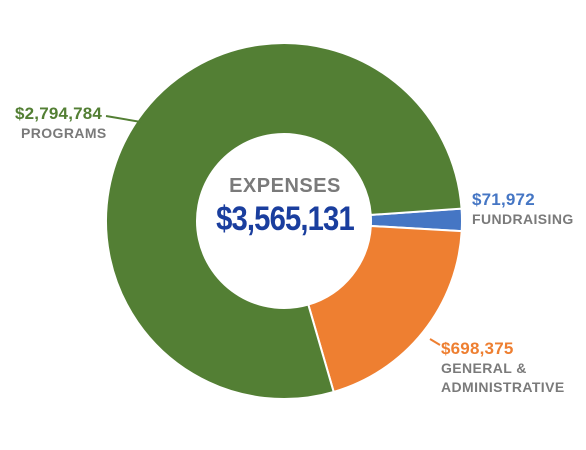  Describe the element at coordinates (385, 309) in the screenshot. I see `slice-general` at that location.